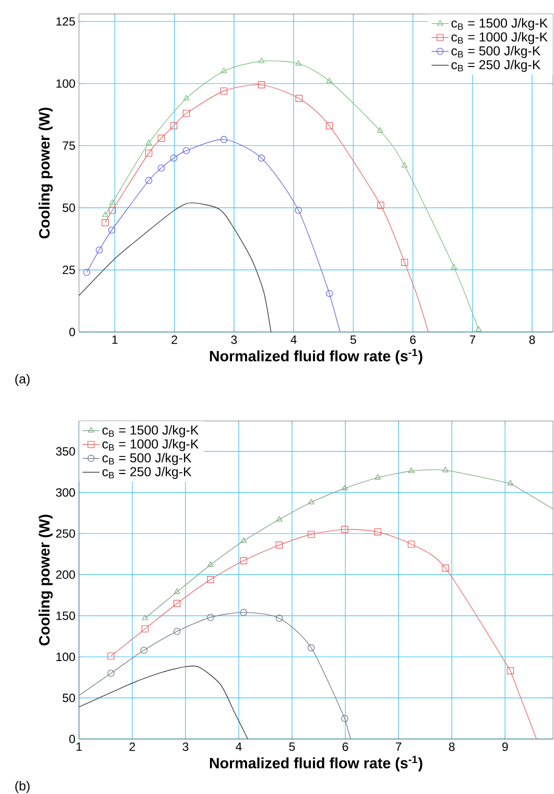 The height and width of the screenshot is (794, 554). What do you see at coordinates (65, 21) in the screenshot?
I see `y-tick-label: 125` at bounding box center [65, 21].